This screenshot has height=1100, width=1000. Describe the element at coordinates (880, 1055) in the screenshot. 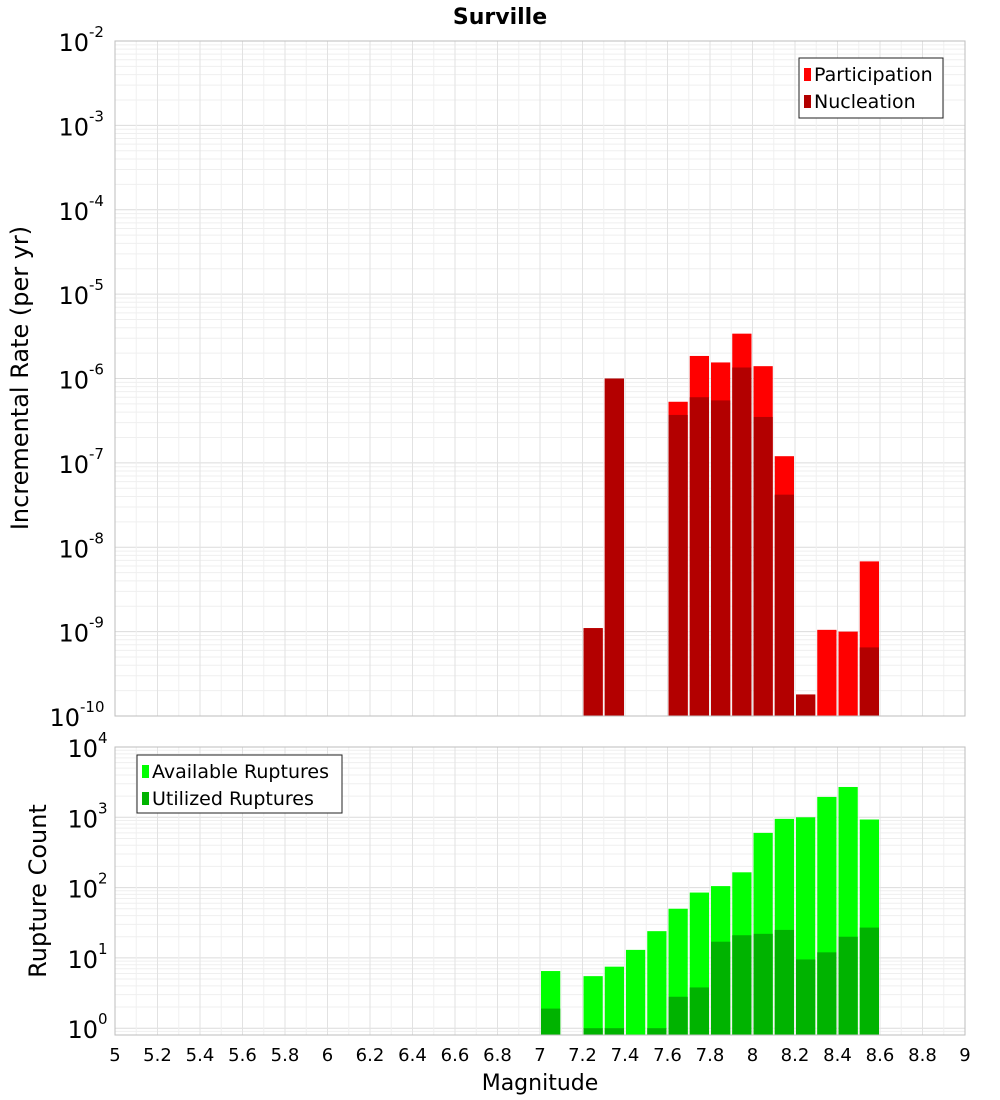

I see `x-tick-label: 8.6` at that location.